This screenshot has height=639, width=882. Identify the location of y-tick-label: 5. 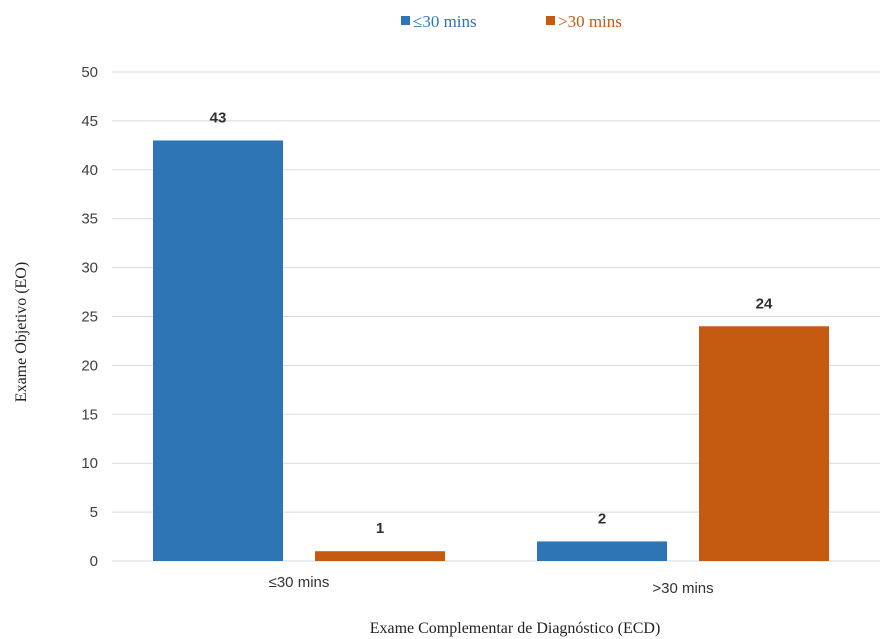
(94, 512).